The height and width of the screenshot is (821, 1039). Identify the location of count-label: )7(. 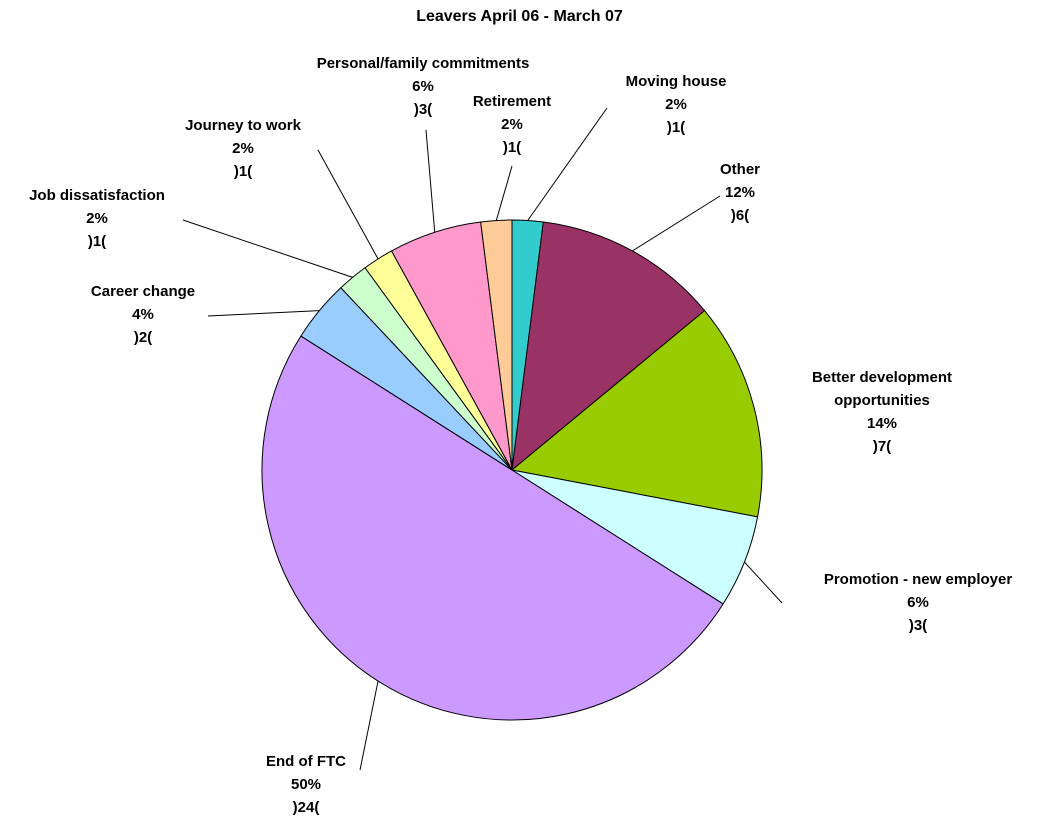
(882, 446).